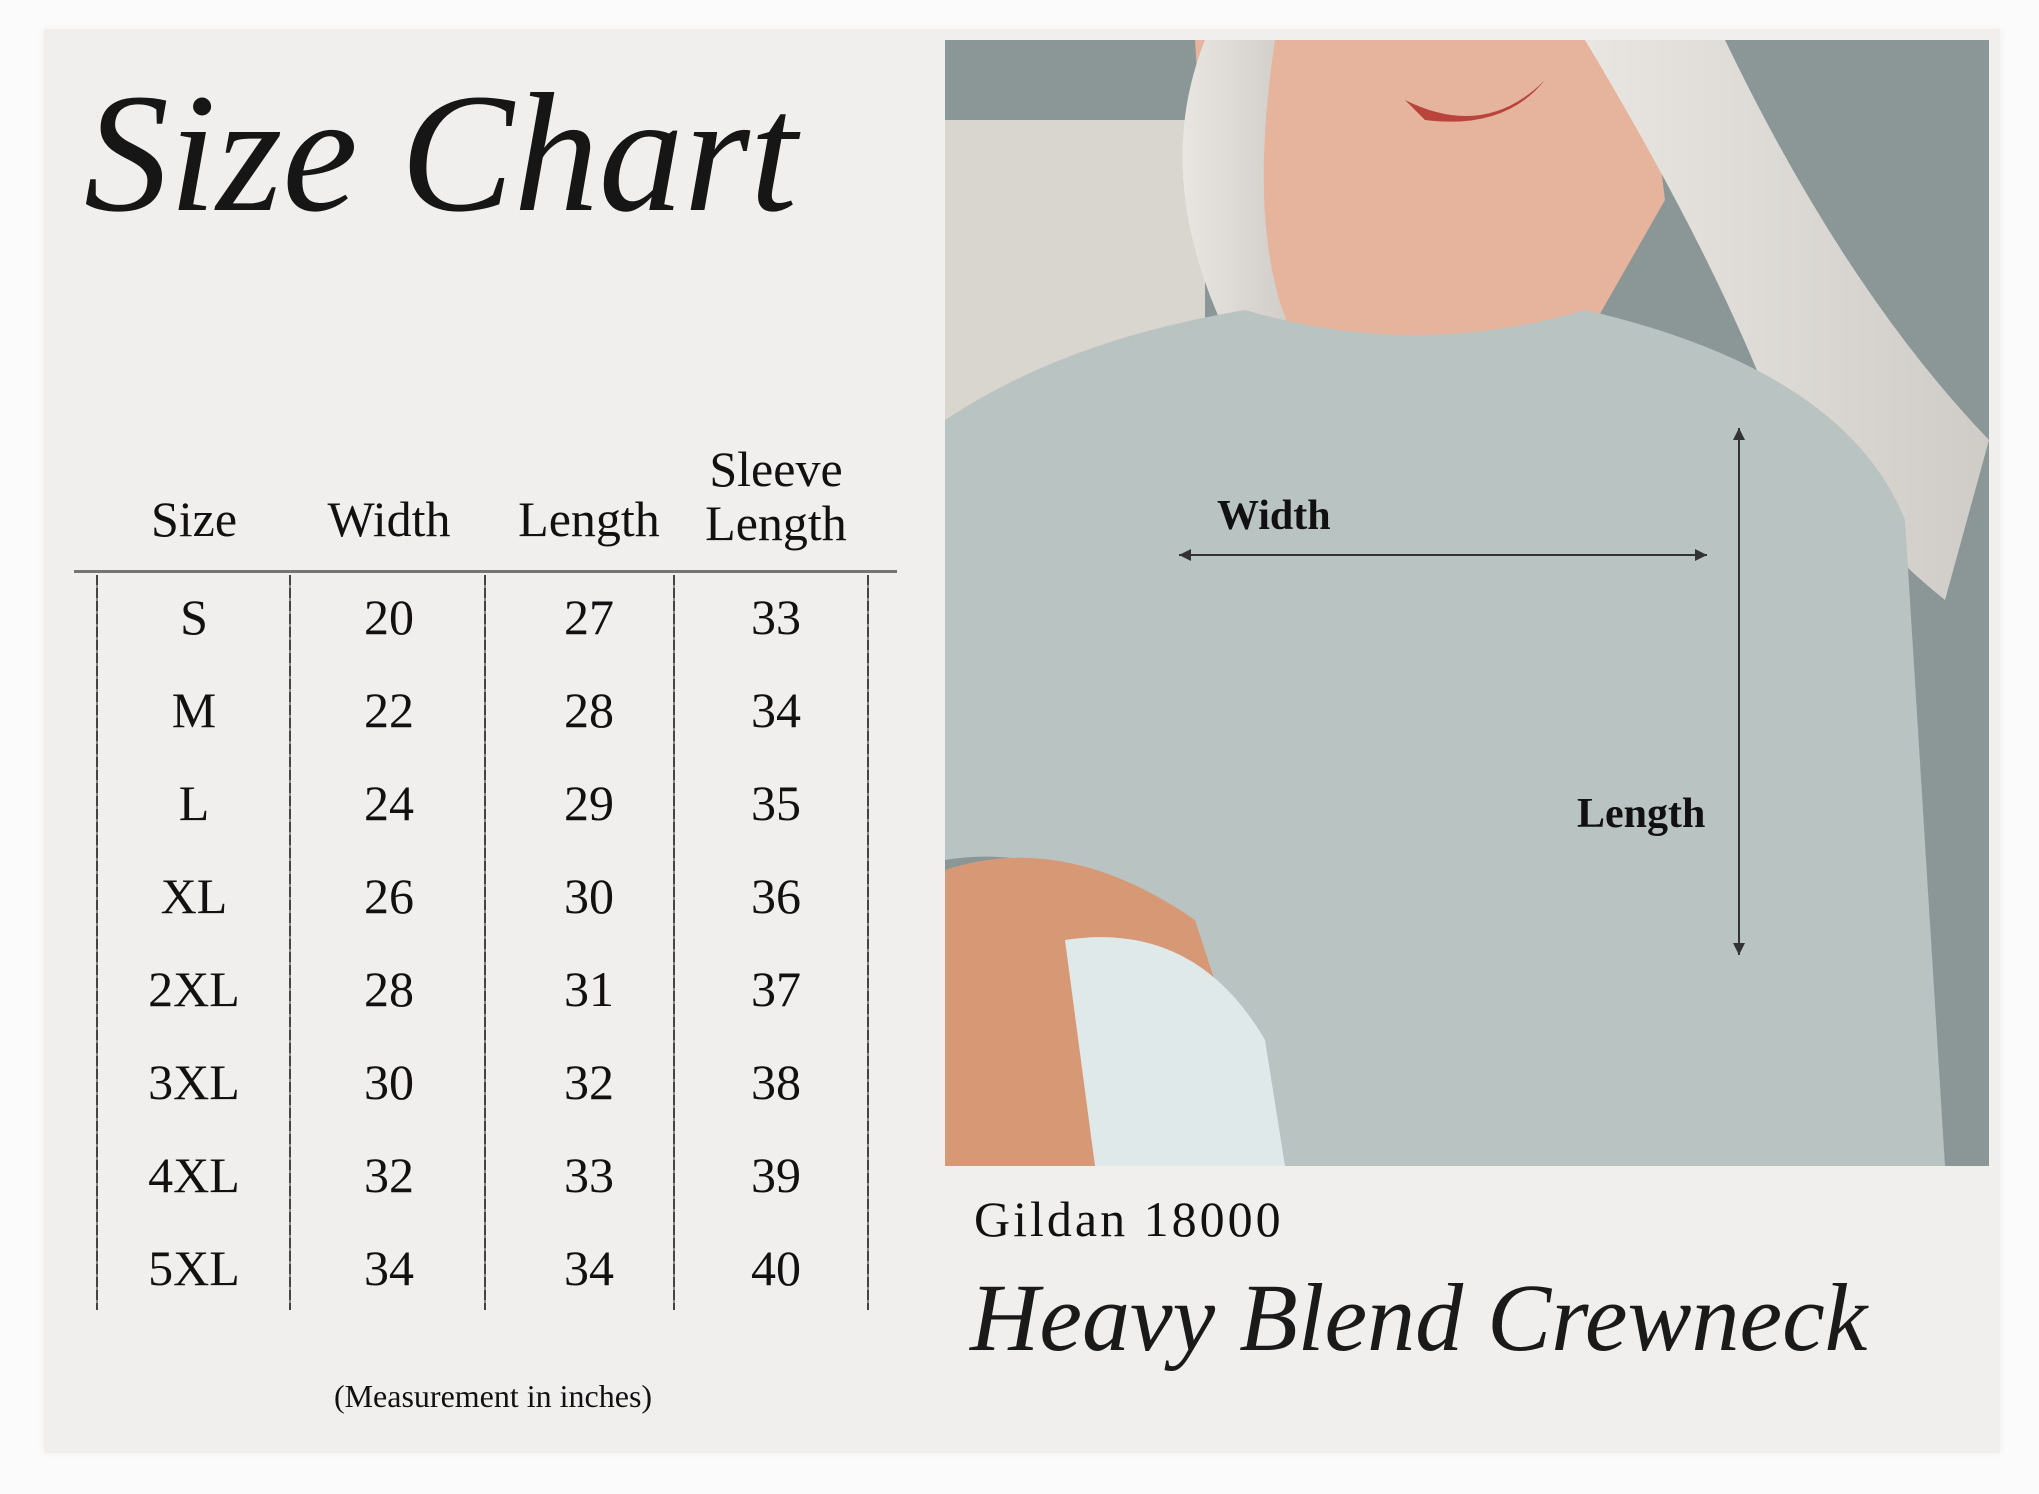  I want to click on cell-sleeve-length: 33, so click(776, 617).